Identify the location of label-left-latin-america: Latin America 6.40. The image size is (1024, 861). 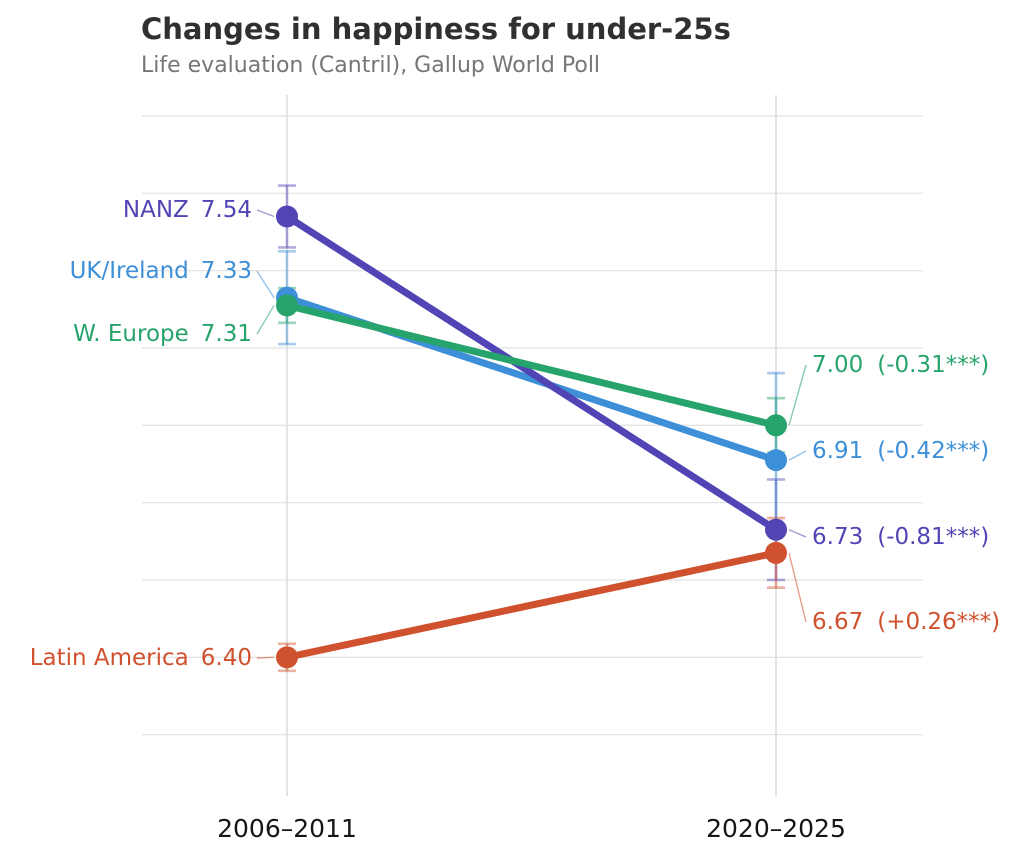
(141, 658).